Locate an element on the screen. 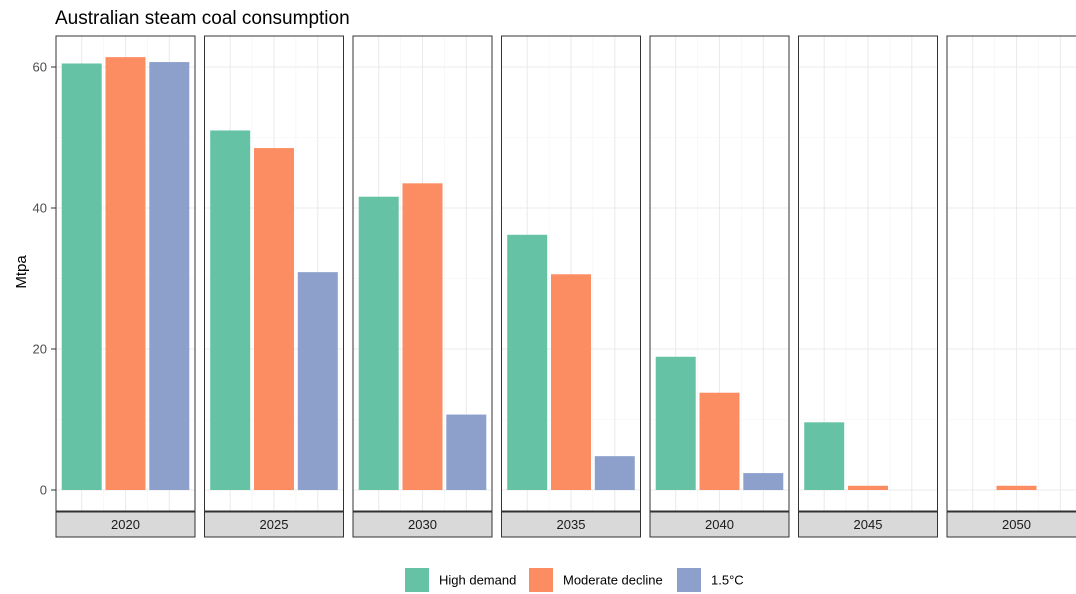 Image resolution: width=1076 pixels, height=594 pixels. bar-2020-high-demand is located at coordinates (81, 276).